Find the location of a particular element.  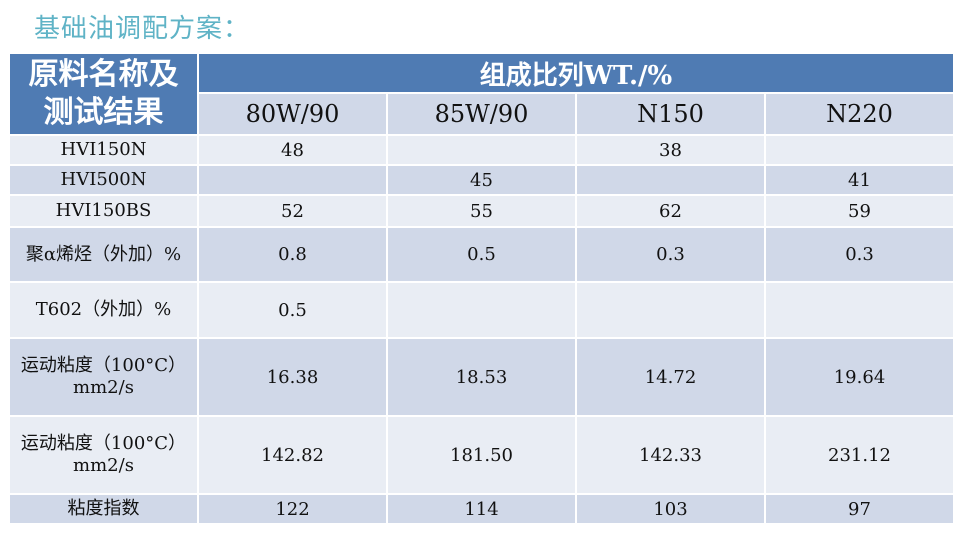

table-cell: 181.50 is located at coordinates (481, 455).